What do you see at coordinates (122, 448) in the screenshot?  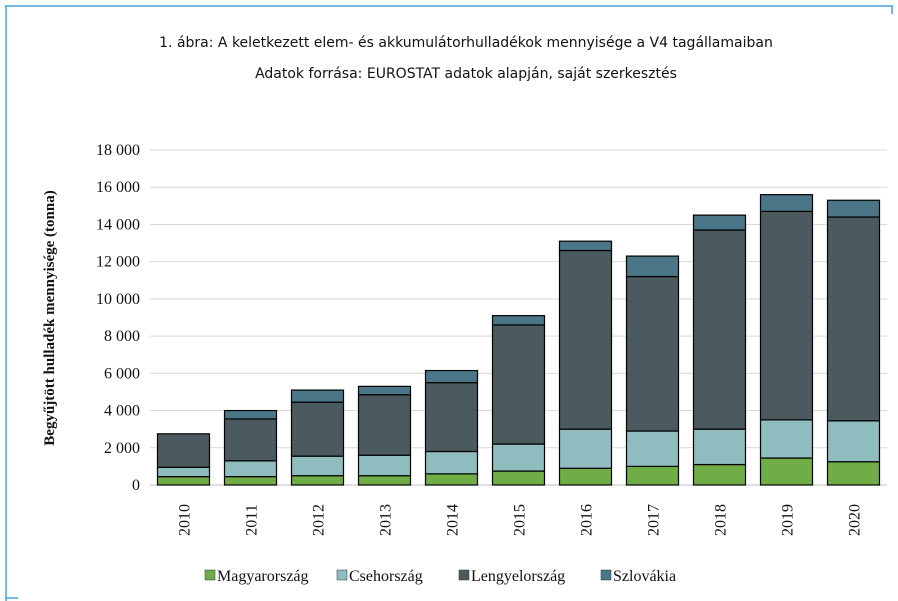 I see `y-tick-label: 2 000` at bounding box center [122, 448].